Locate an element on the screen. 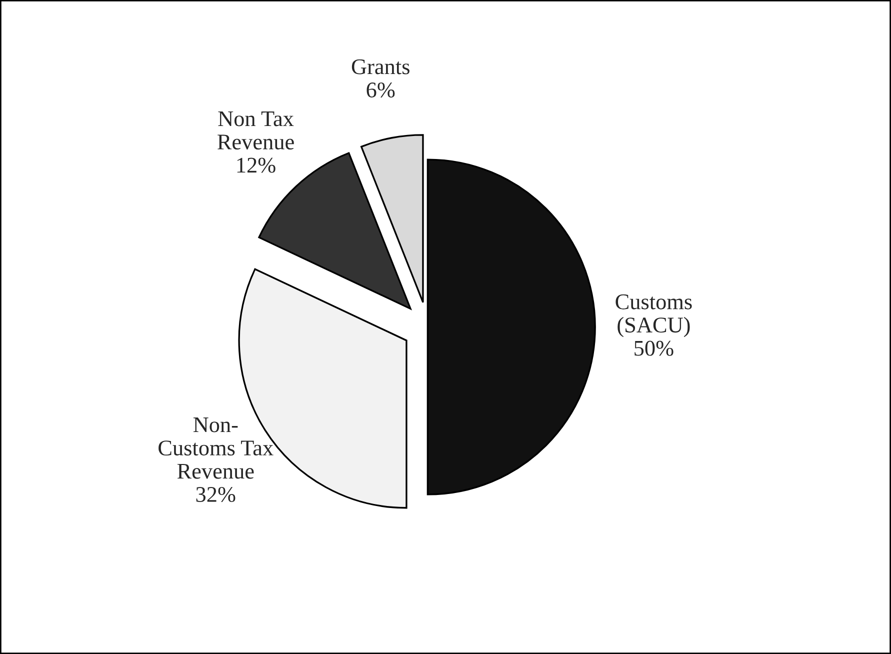 This screenshot has height=654, width=891. data-label: 32% is located at coordinates (216, 494).